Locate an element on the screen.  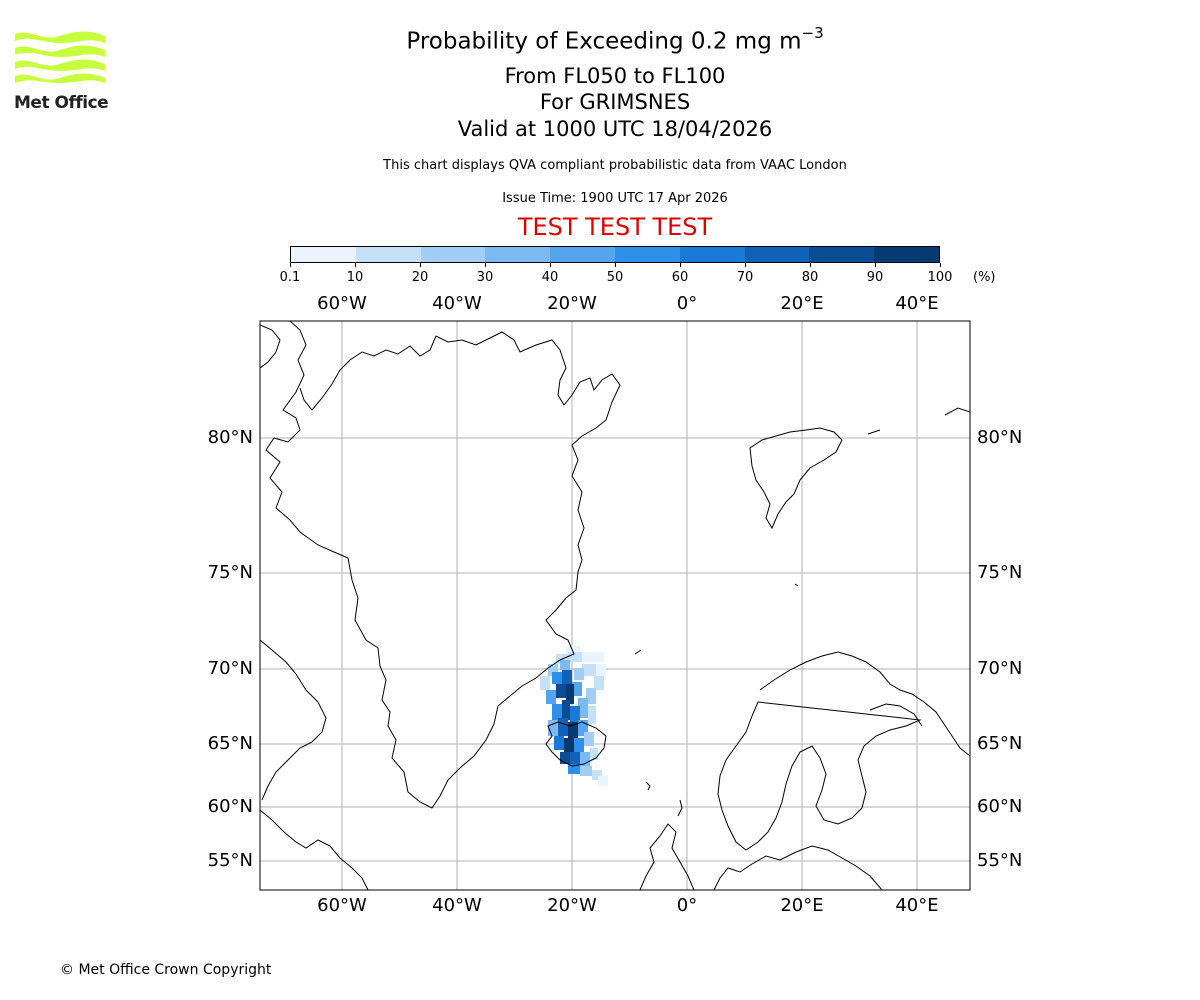
coastline-scotland is located at coordinates (667, 856).